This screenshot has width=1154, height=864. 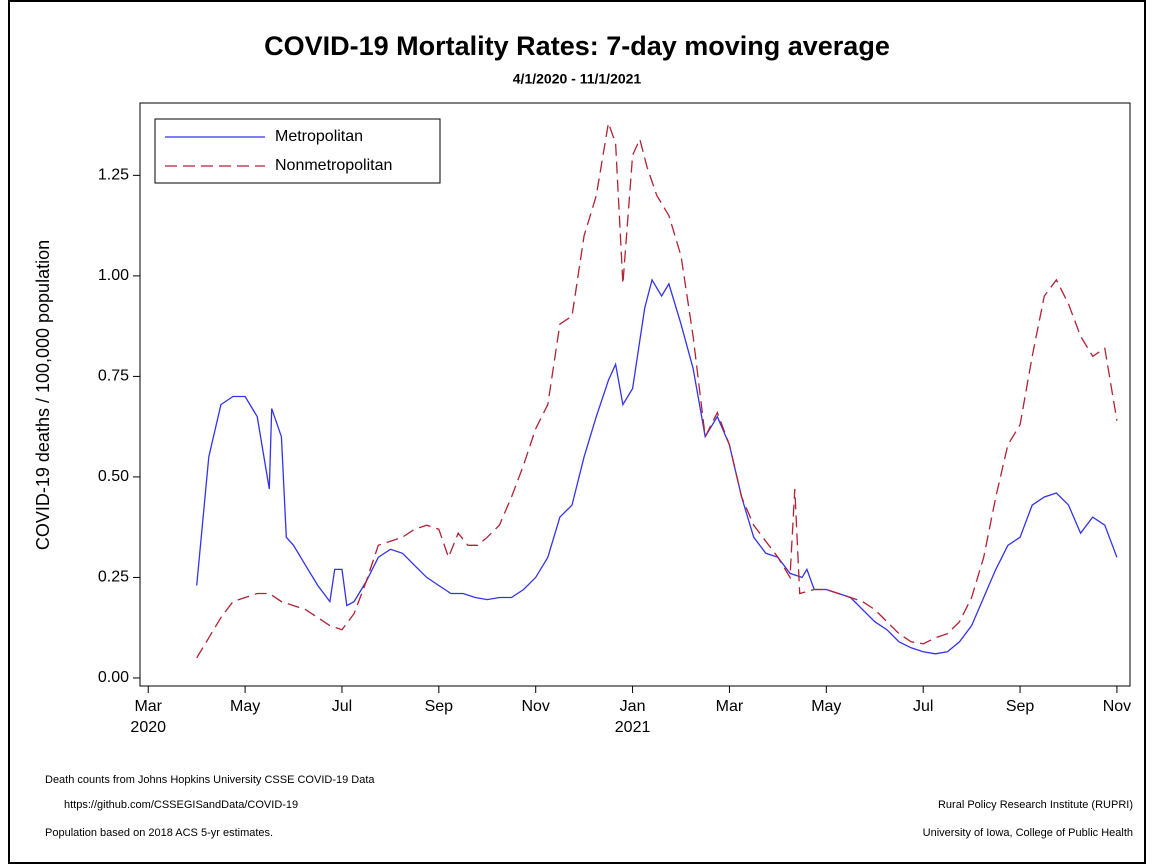 What do you see at coordinates (113, 476) in the screenshot?
I see `y-tick-label: 0.50` at bounding box center [113, 476].